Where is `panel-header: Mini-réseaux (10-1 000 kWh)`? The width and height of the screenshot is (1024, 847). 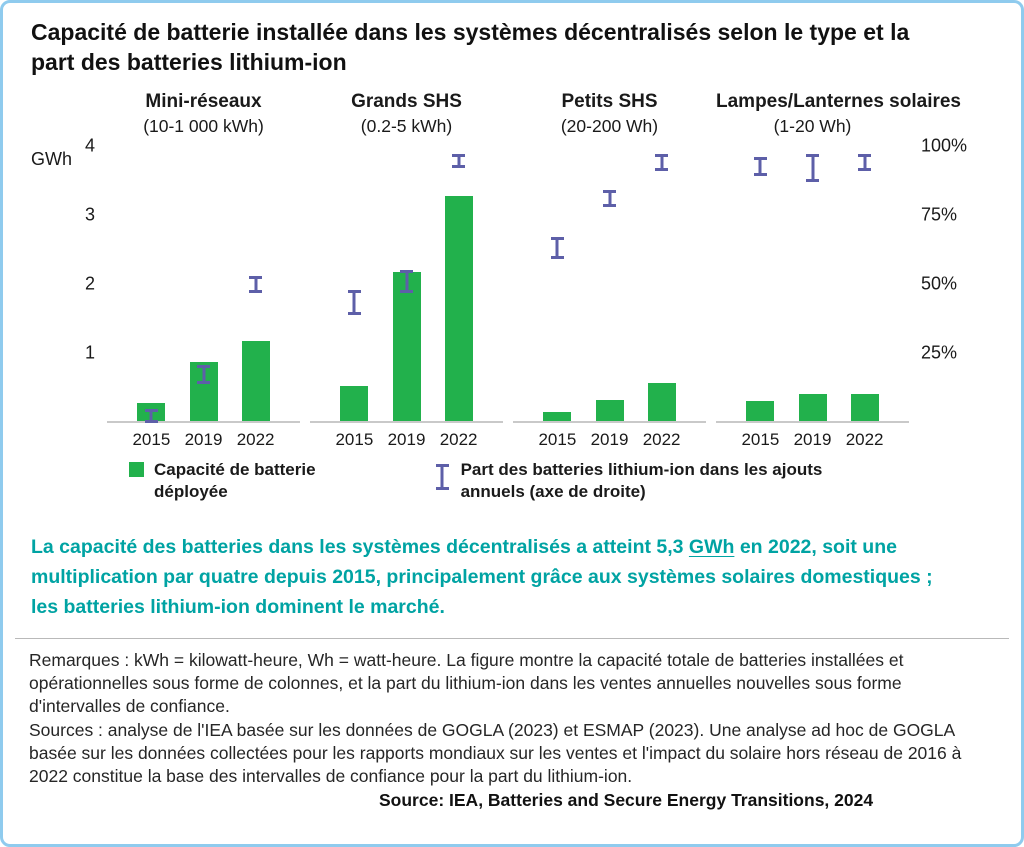
panel-header: Mini-réseaux (10-1 000 kWh) is located at coordinates (203, 117).